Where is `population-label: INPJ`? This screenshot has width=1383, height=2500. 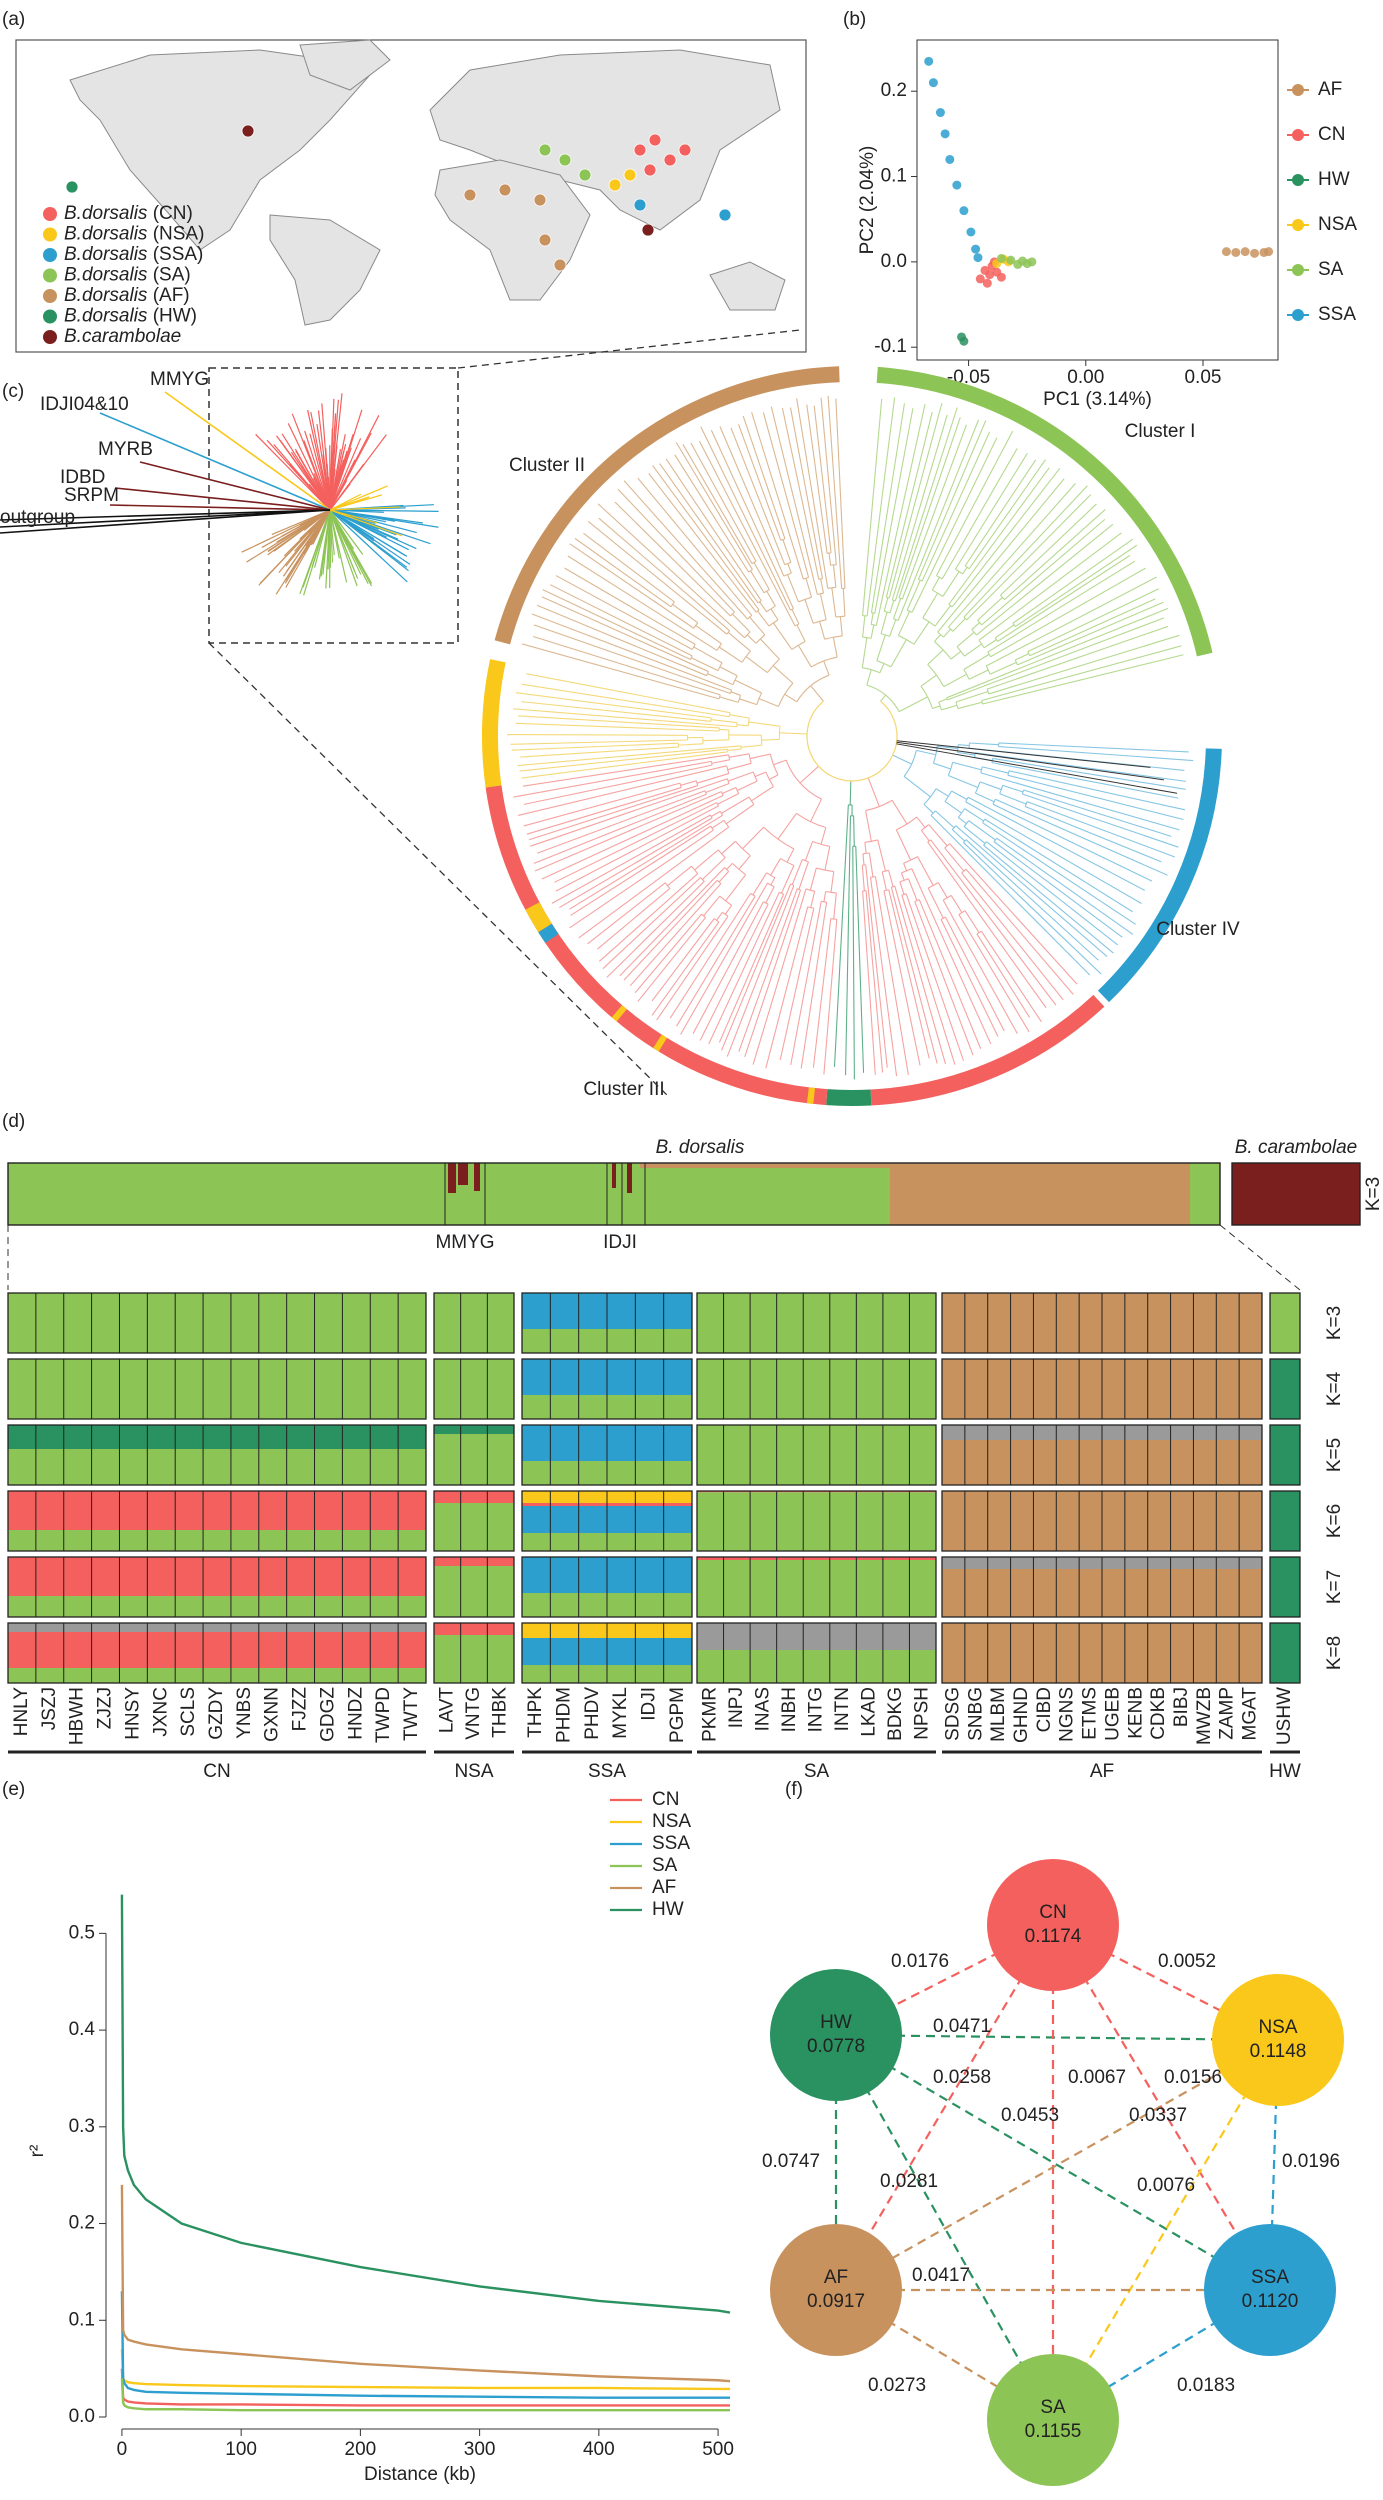 population-label: INPJ is located at coordinates (736, 1707).